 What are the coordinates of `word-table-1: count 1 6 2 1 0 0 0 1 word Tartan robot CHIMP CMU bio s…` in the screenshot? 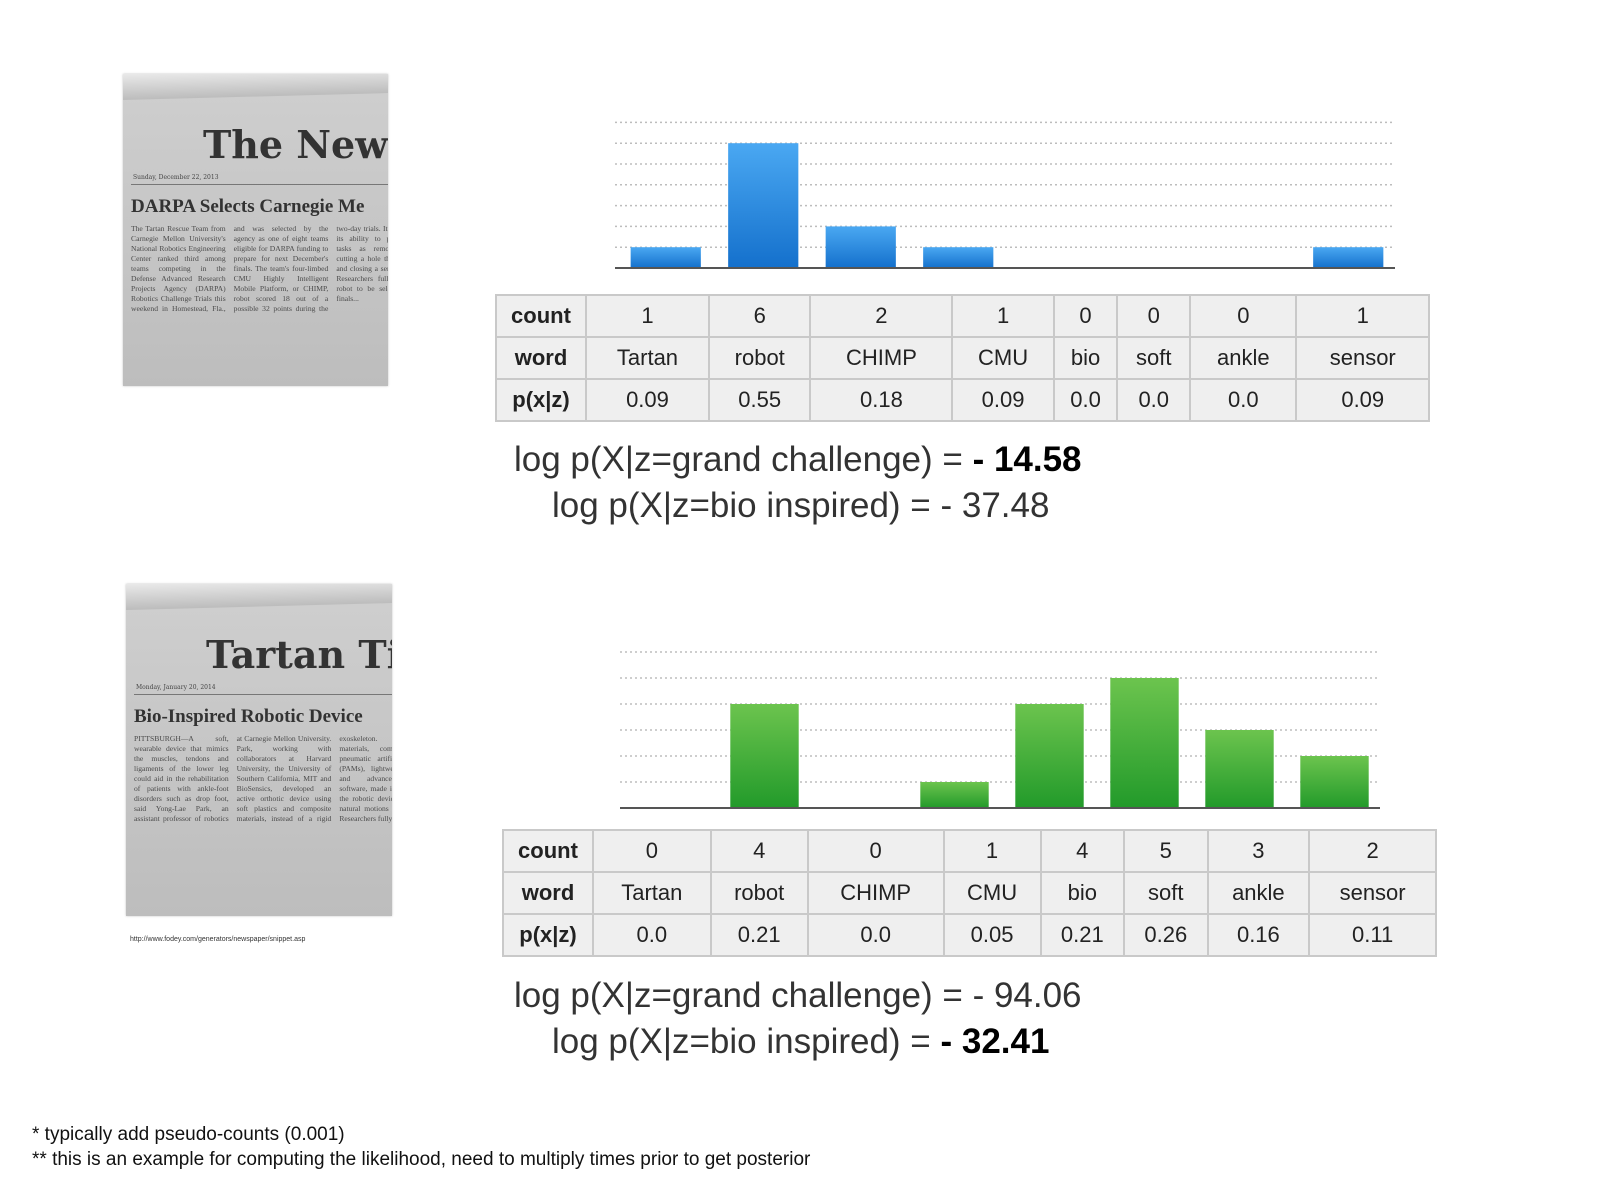 It's located at (962, 358).